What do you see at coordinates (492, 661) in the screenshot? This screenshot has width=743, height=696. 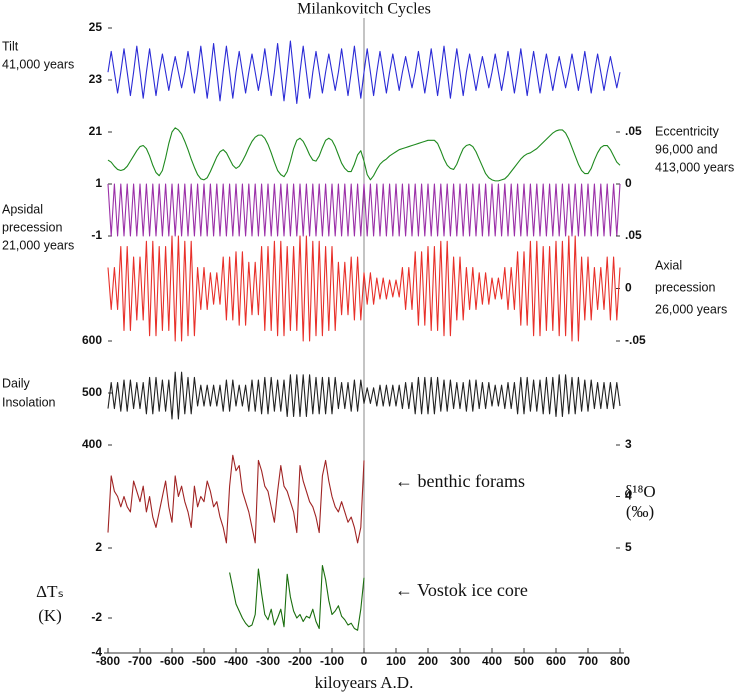 I see `x-tick-label: 400` at bounding box center [492, 661].